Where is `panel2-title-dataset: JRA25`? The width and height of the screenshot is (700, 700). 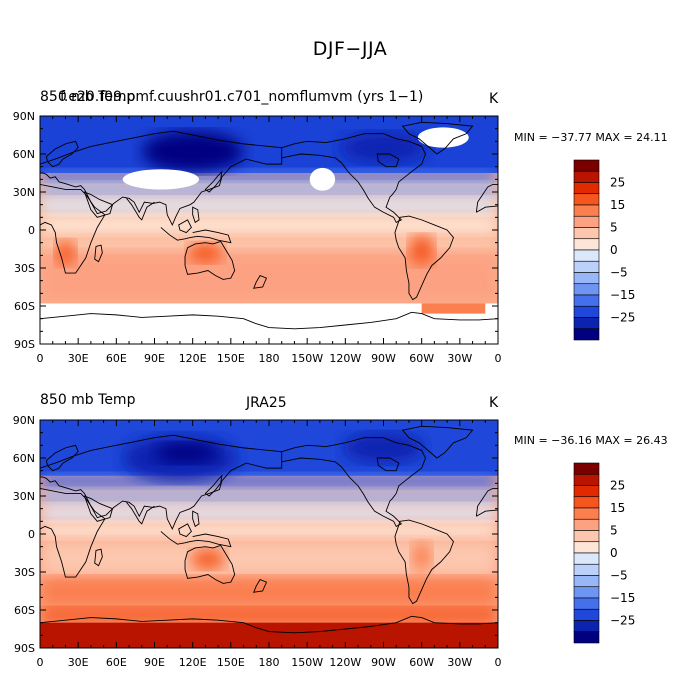
panel2-title-dataset: JRA25 is located at coordinates (266, 403).